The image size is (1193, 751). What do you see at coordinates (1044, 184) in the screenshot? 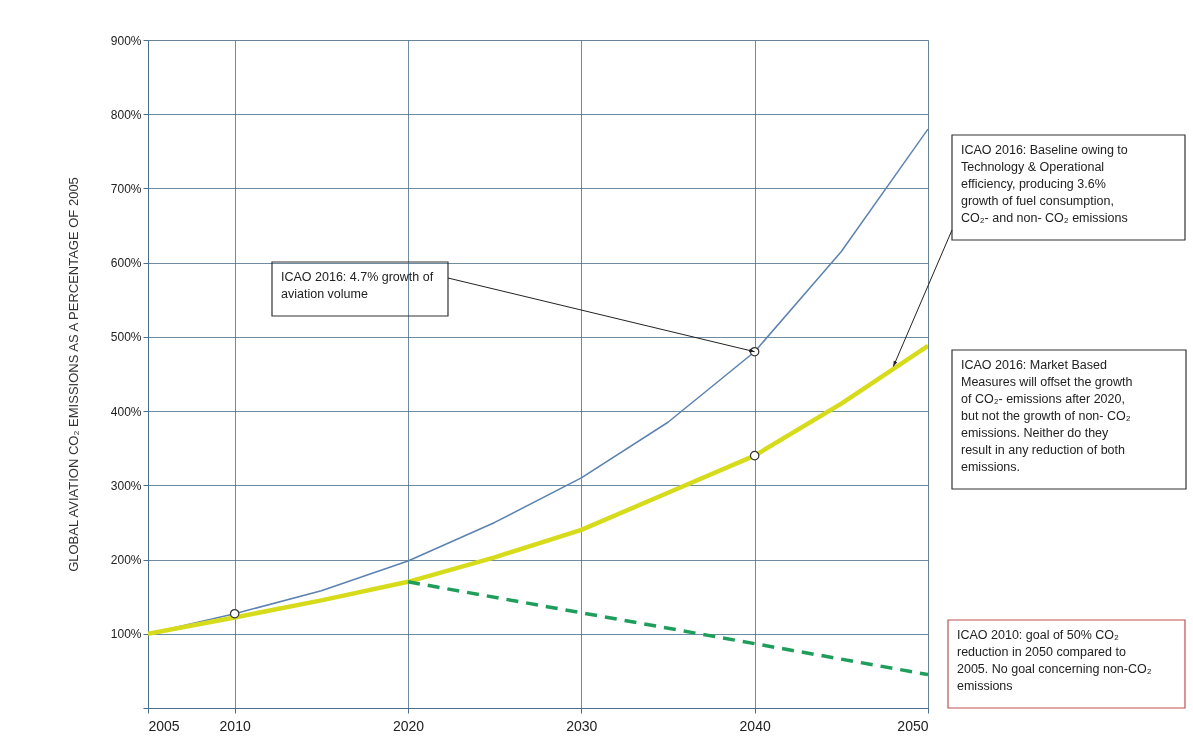
I see `annotation: ICAO 2016: Baseline owing to Technology & Operational efficiency, producing 3.6% growth of fuel consumption, CO₂- and non- CO₂ emissions` at bounding box center [1044, 184].